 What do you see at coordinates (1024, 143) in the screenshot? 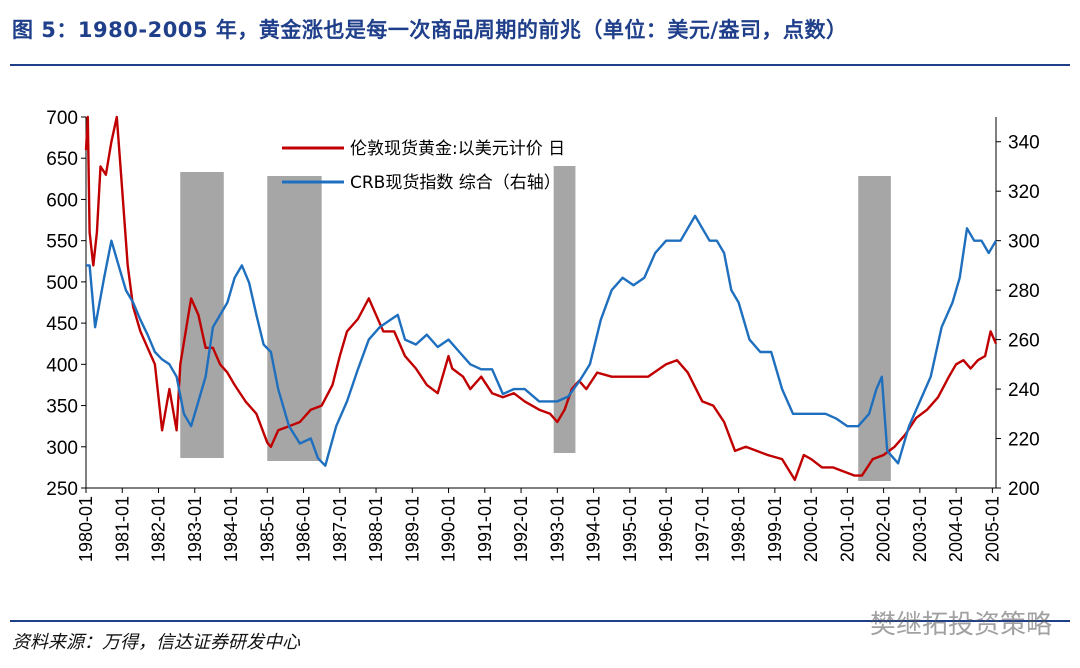
I see `y-right-tick-label: 340` at bounding box center [1024, 143].